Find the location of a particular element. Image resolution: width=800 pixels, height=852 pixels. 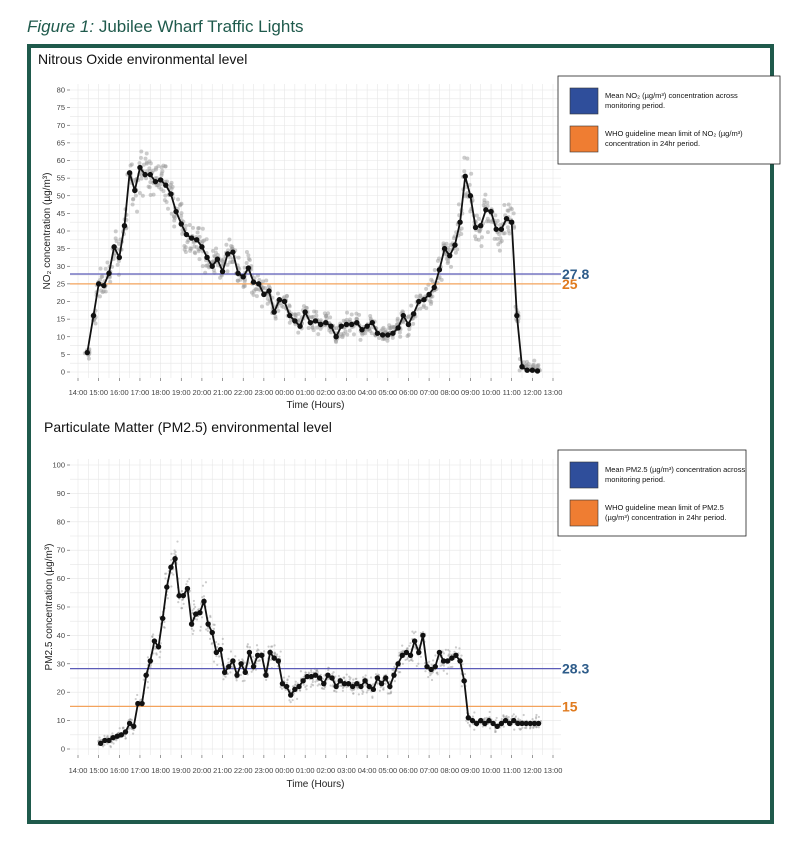

x-tick-label: 09:00 is located at coordinates (470, 392).